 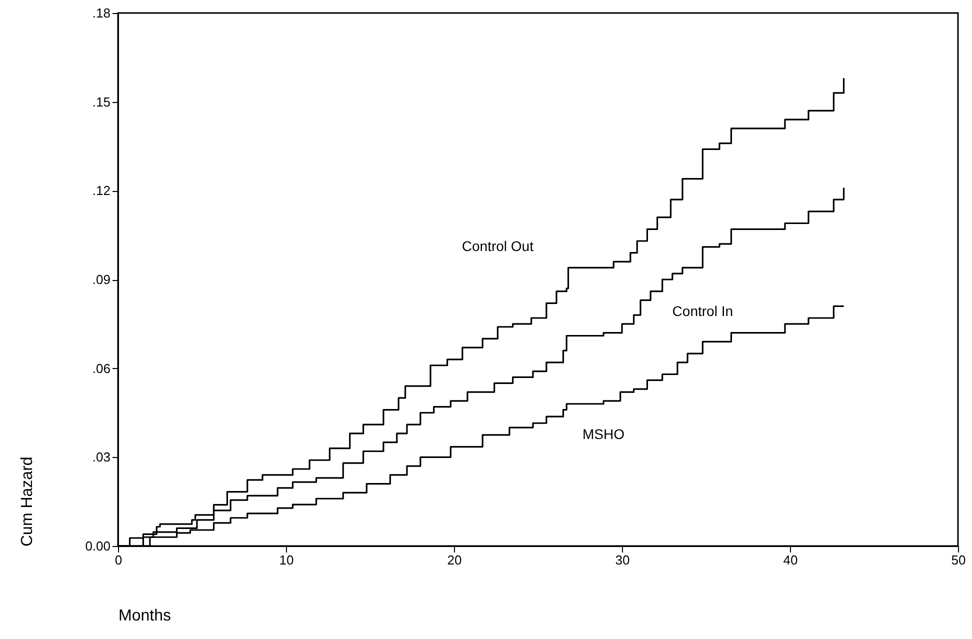 I want to click on y-tick-label: .06, so click(x=101, y=368).